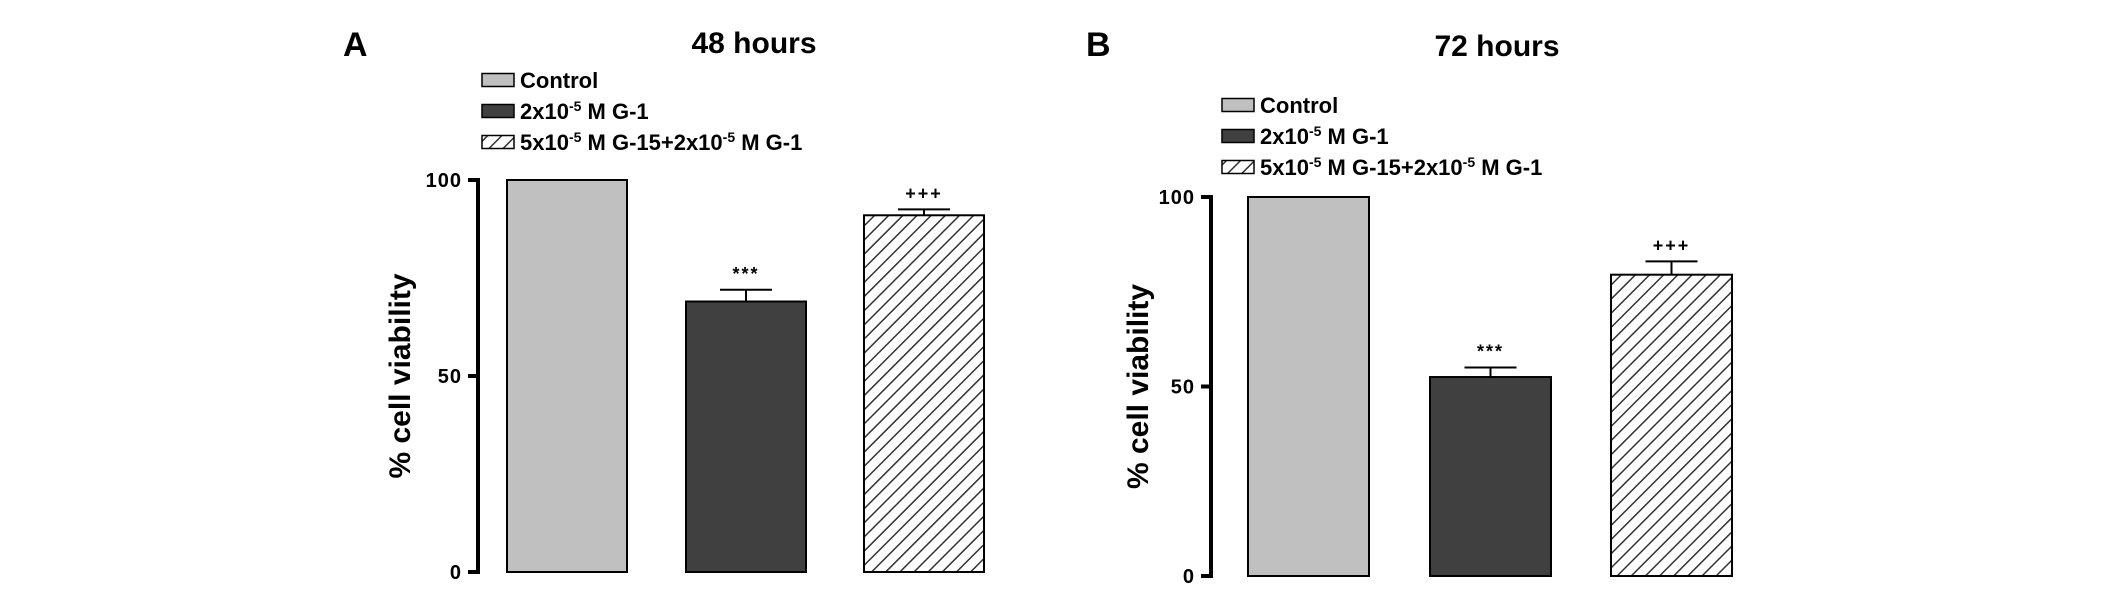  I want to click on chart-title: 72 hours, so click(1496, 46).